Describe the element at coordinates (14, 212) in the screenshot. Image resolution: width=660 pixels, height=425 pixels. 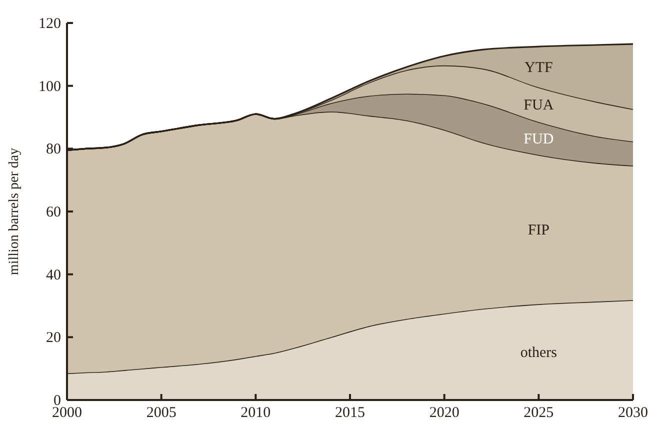
I see `y-axis-title: million barrels per day` at that location.